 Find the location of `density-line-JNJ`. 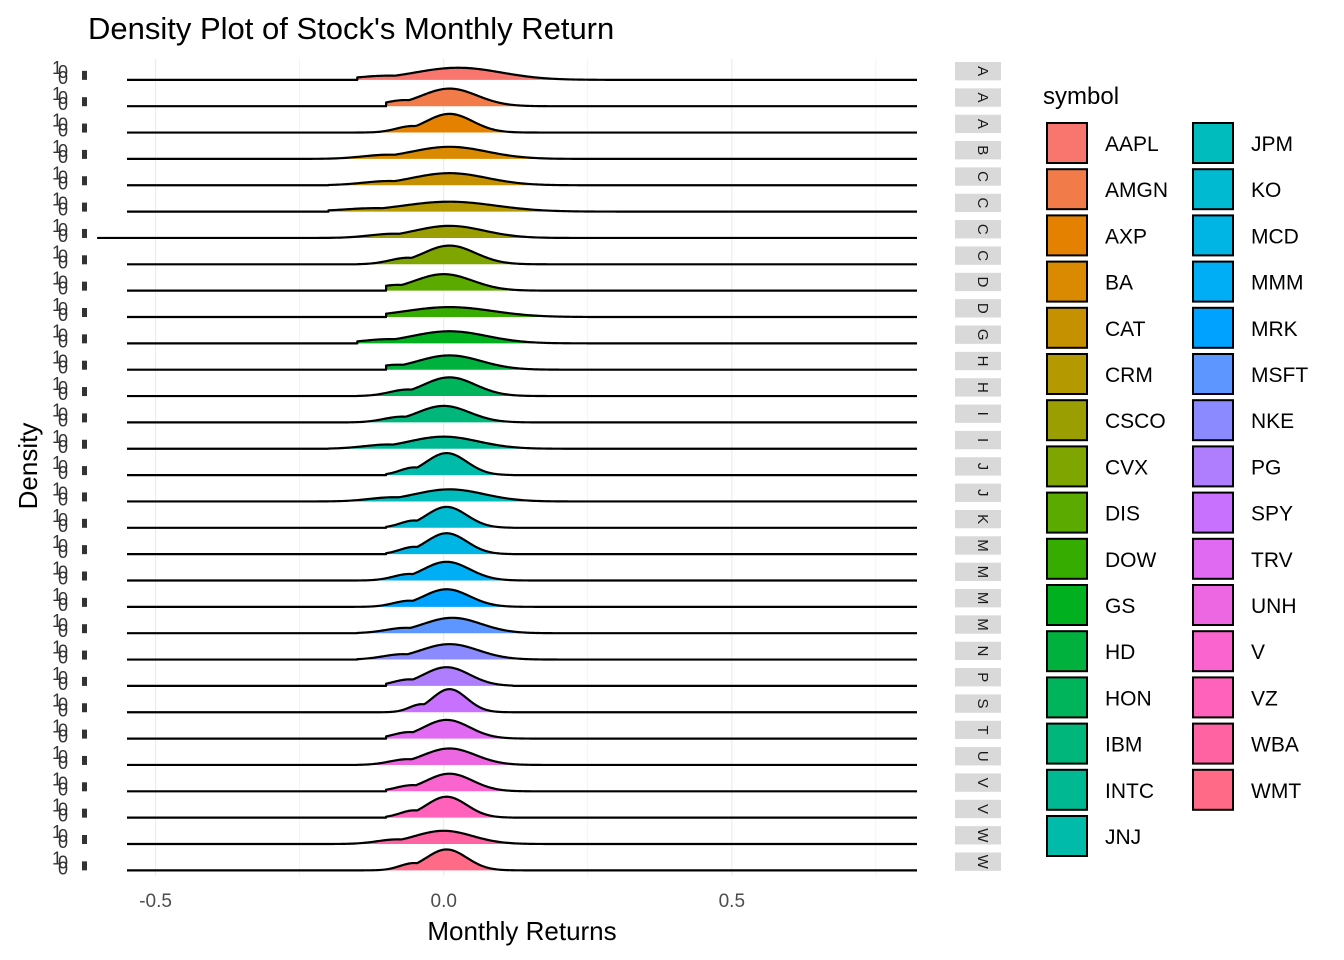

density-line-JNJ is located at coordinates (522, 464).